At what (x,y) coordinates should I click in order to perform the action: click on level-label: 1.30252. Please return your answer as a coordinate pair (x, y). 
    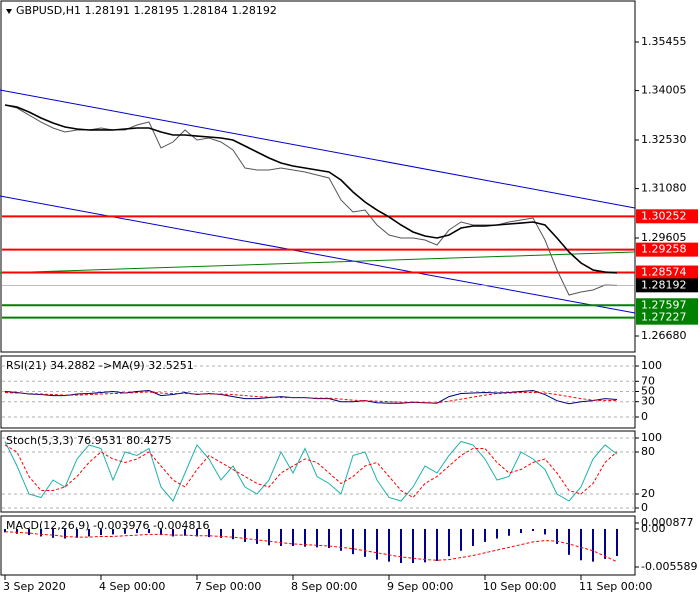
    Looking at the image, I should click on (667, 216).